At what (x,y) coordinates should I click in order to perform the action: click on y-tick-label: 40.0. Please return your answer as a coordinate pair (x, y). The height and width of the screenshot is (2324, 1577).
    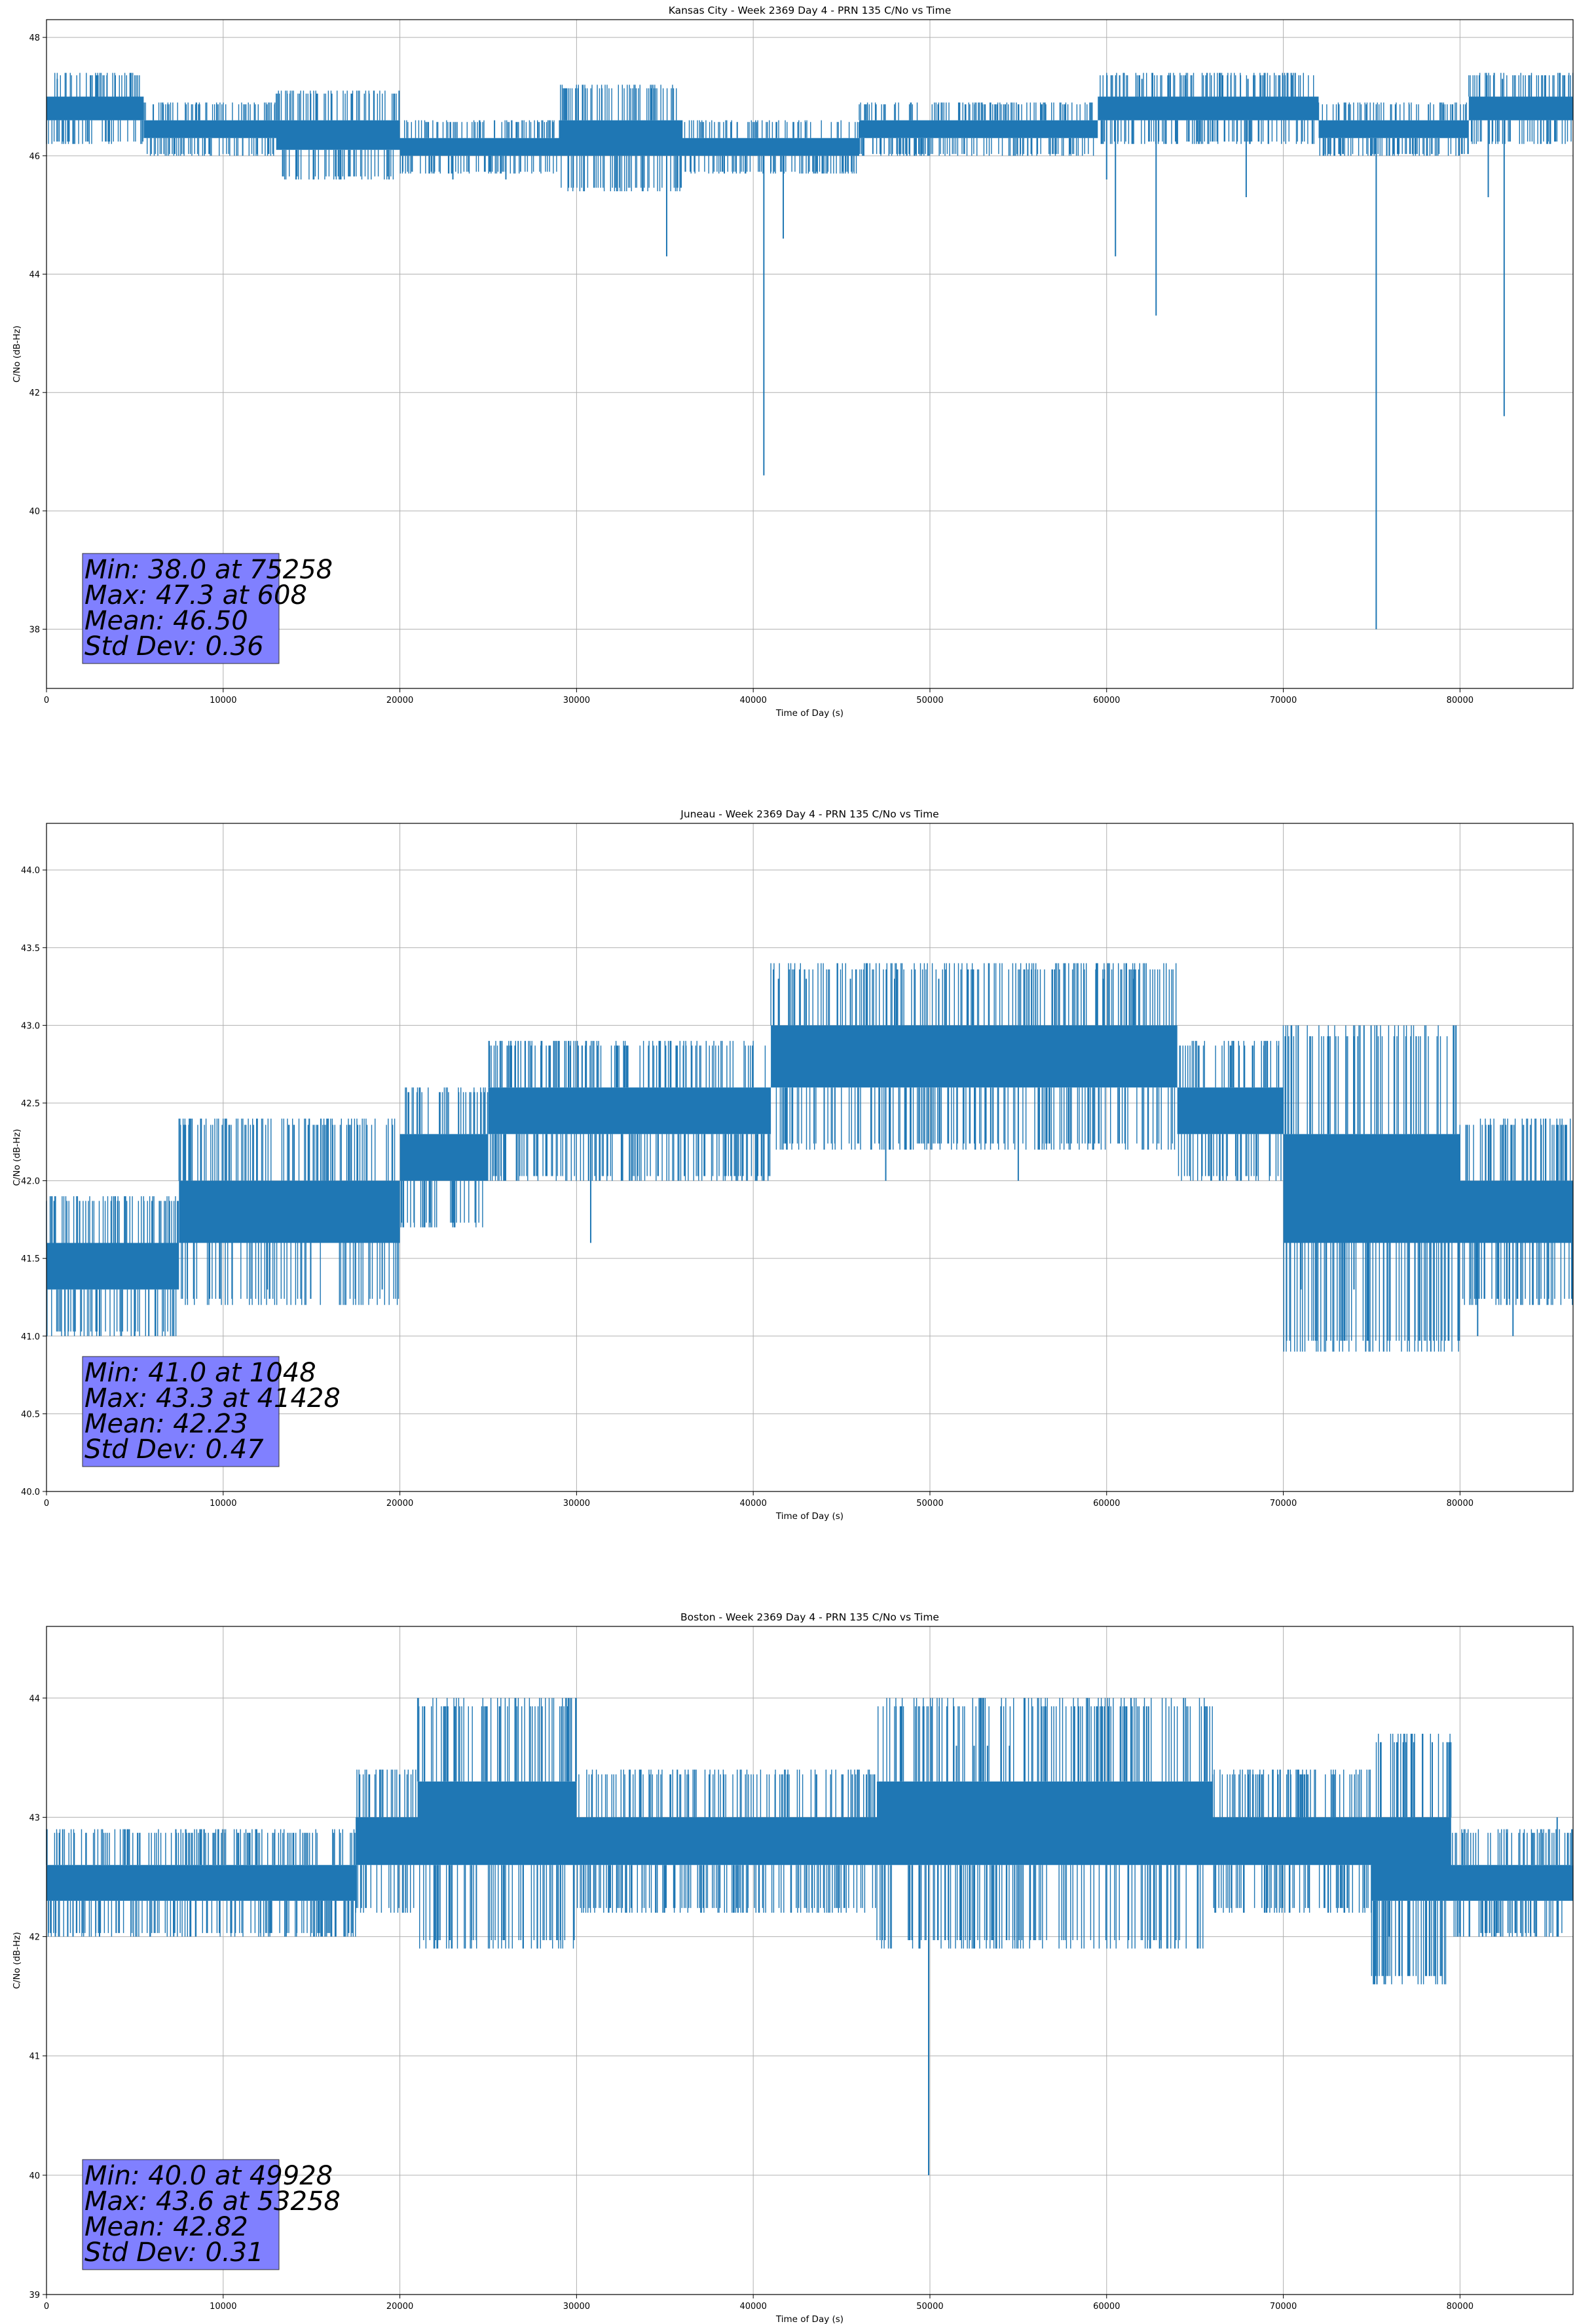
    Looking at the image, I should click on (30, 1492).